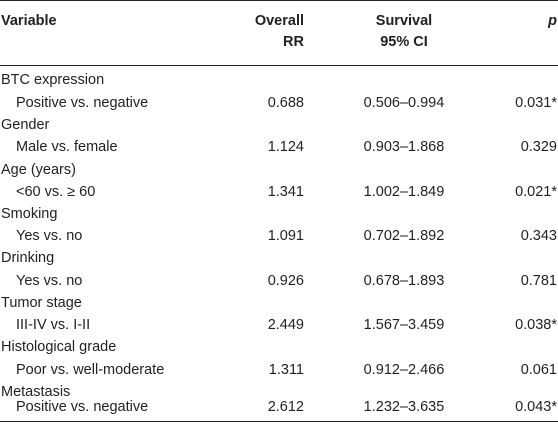 The height and width of the screenshot is (424, 558). What do you see at coordinates (404, 103) in the screenshot?
I see `row-ci: 0.506–0.994` at bounding box center [404, 103].